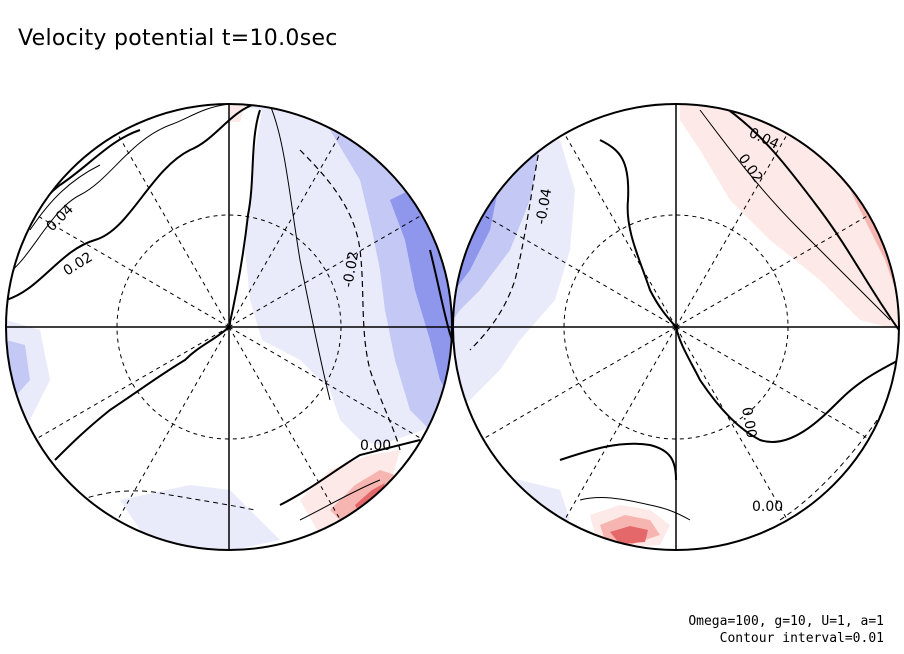 The image size is (904, 654). I want to click on contour-label: -0.04, so click(544, 206).